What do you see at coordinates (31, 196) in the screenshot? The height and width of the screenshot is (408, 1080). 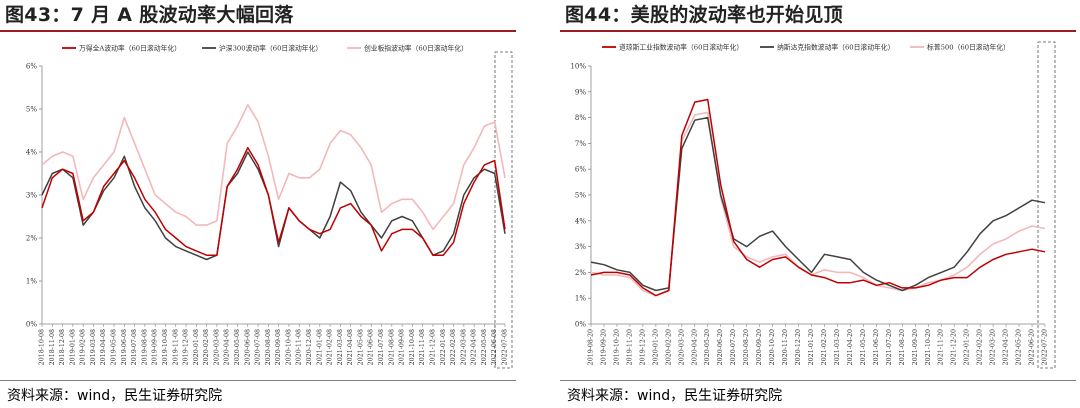 I see `y-tick-label: 3%` at bounding box center [31, 196].